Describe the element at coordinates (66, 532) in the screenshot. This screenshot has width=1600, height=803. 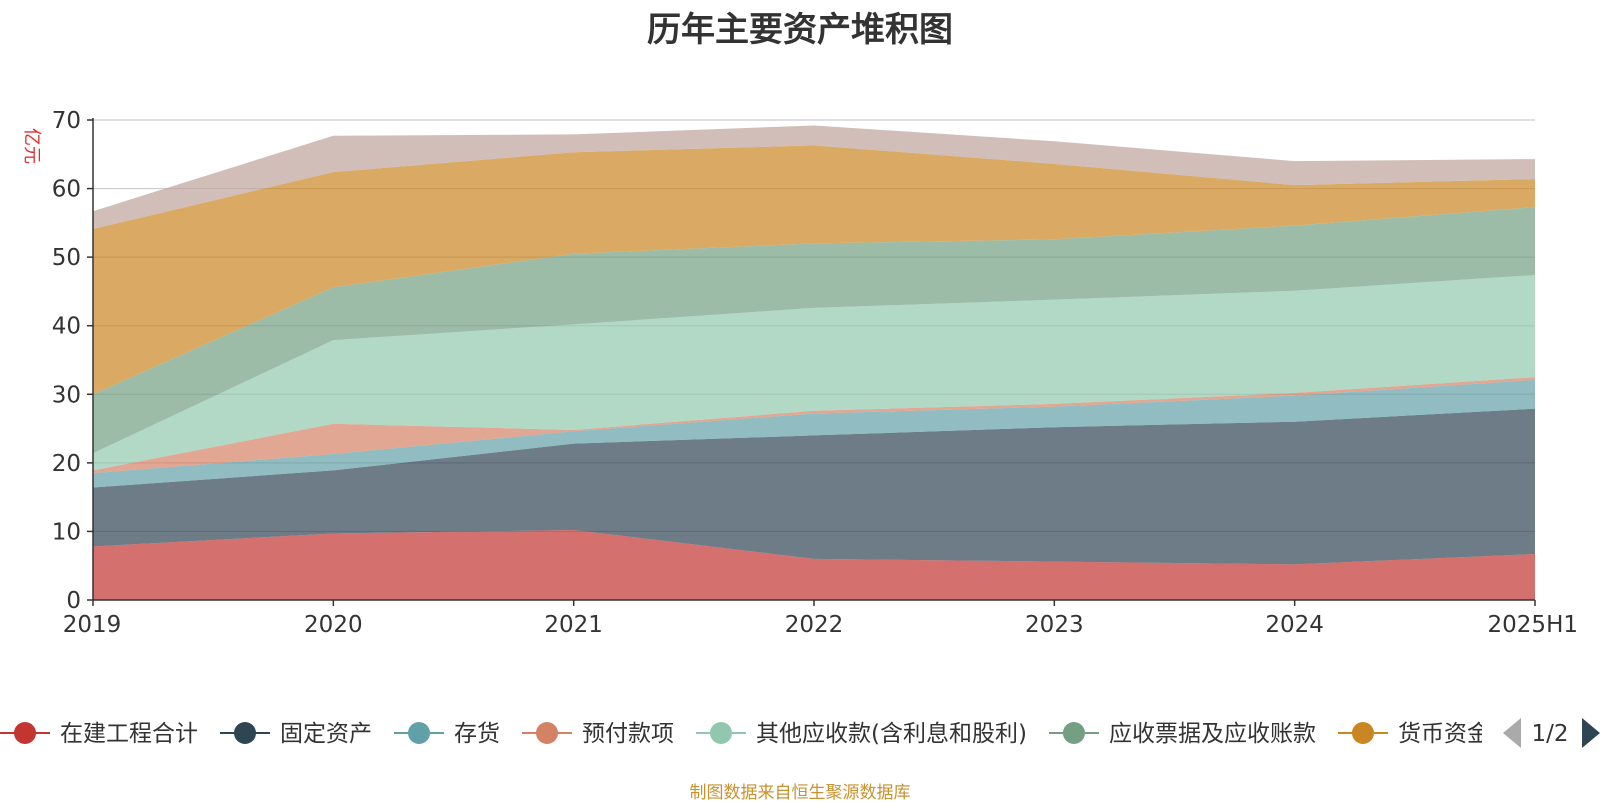
I see `y-tick-label: 10` at that location.